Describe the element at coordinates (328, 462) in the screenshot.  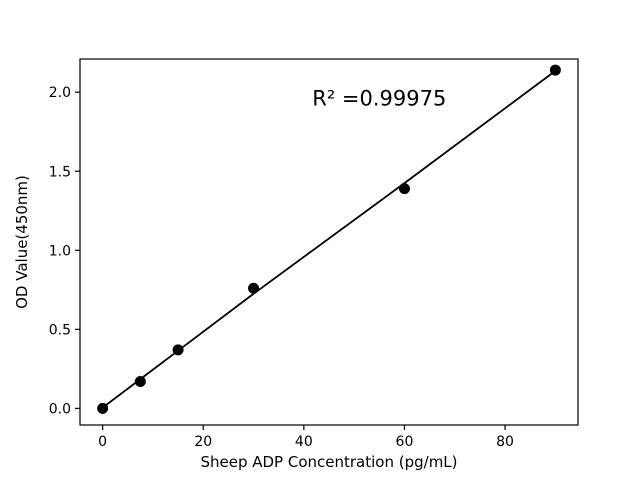
I see `x-axis-label: Sheep ADP Concentration (pg/mL)` at that location.